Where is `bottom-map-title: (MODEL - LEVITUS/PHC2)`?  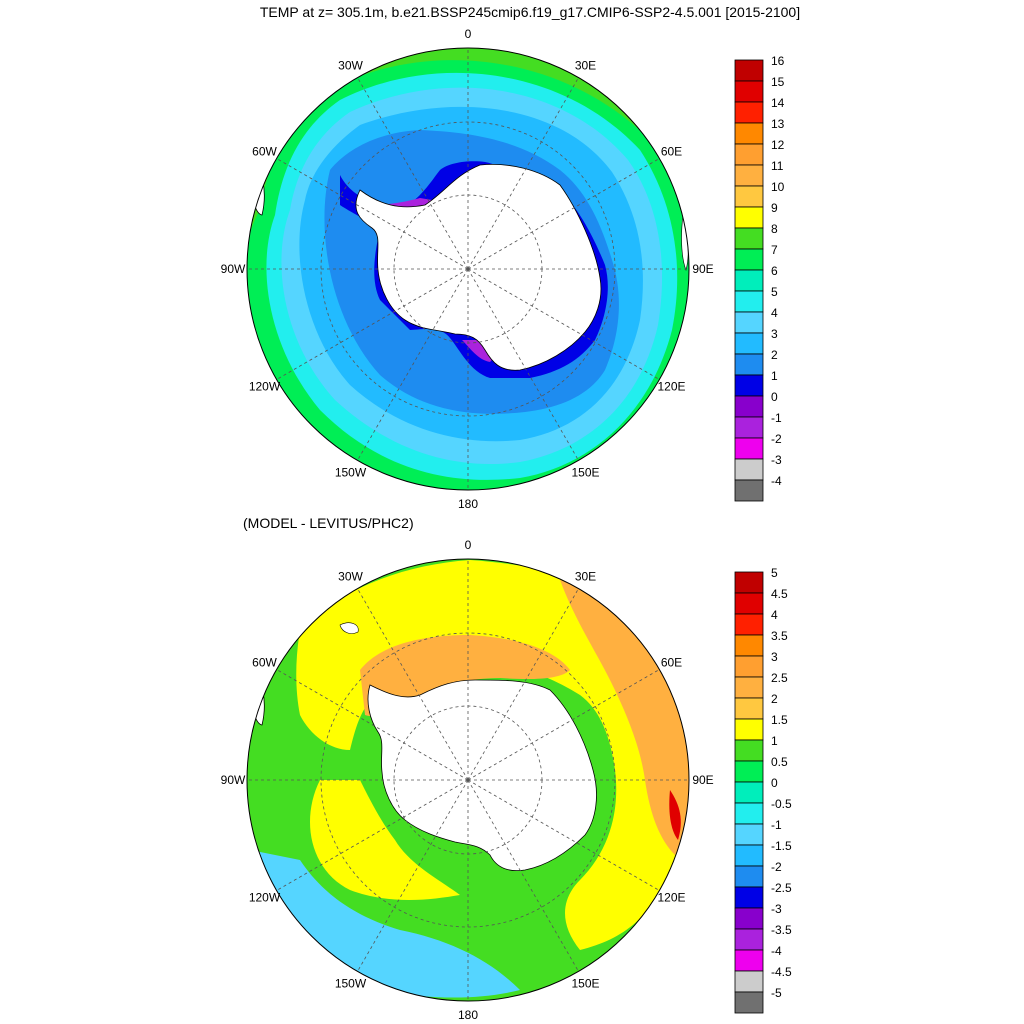 bottom-map-title: (MODEL - LEVITUS/PHC2) is located at coordinates (328, 523).